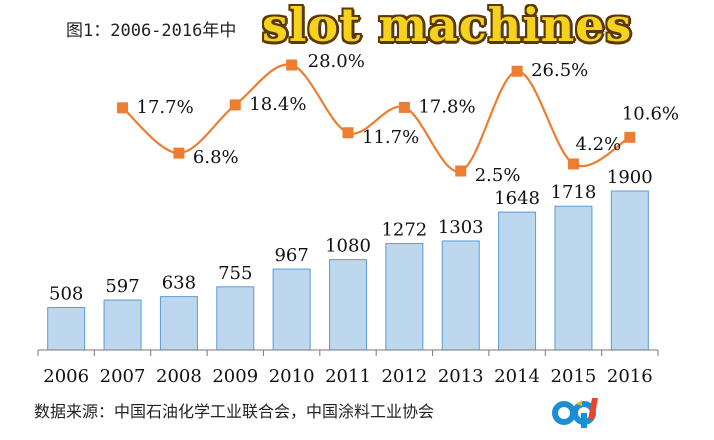 The width and height of the screenshot is (714, 440). I want to click on watermark-text: slot machines, so click(447, 26).